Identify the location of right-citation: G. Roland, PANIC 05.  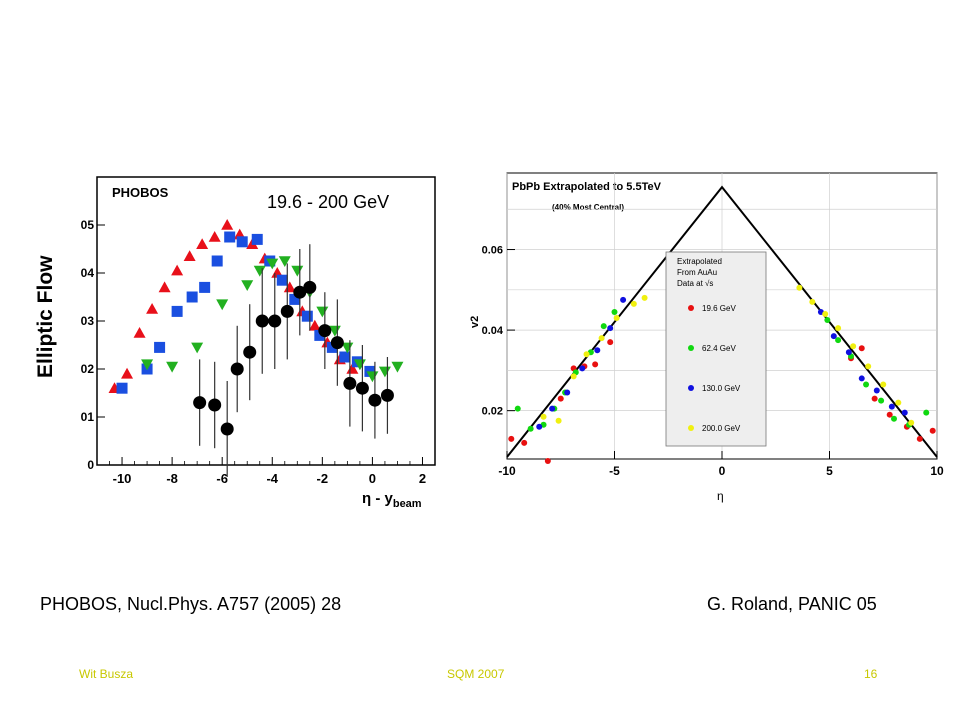
(792, 604).